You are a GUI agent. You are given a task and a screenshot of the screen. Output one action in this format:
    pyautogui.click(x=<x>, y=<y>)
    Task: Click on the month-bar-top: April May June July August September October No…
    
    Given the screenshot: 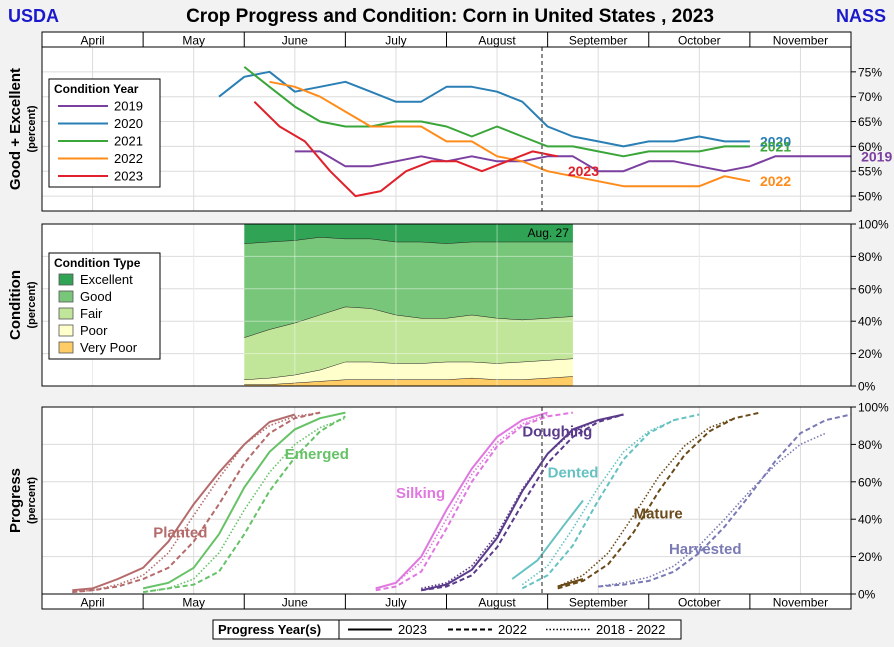 What is the action you would take?
    pyautogui.click(x=446, y=39)
    